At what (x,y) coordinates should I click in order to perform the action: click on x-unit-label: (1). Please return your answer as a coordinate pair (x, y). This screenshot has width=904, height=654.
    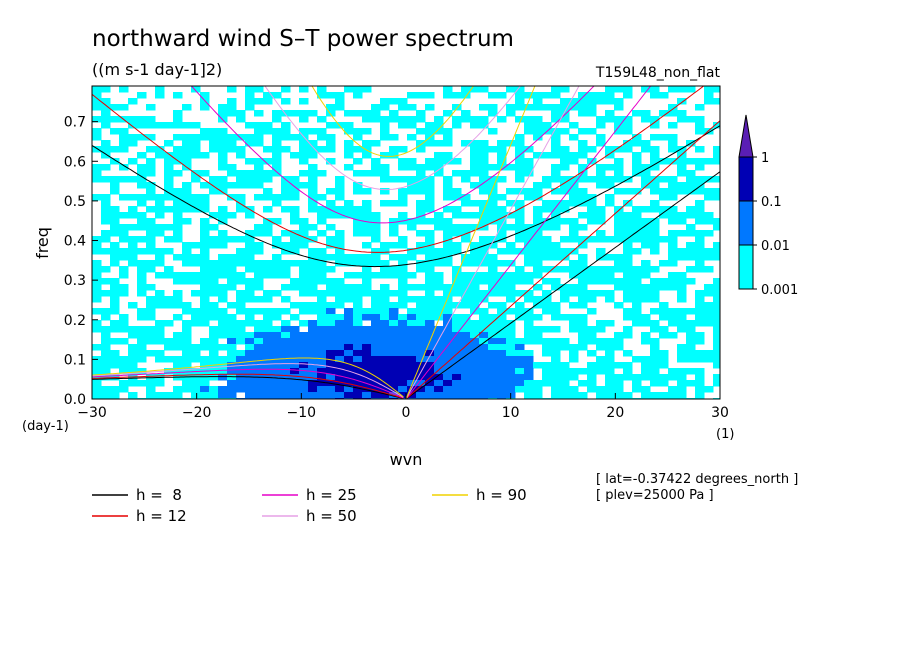
    Looking at the image, I should click on (725, 434).